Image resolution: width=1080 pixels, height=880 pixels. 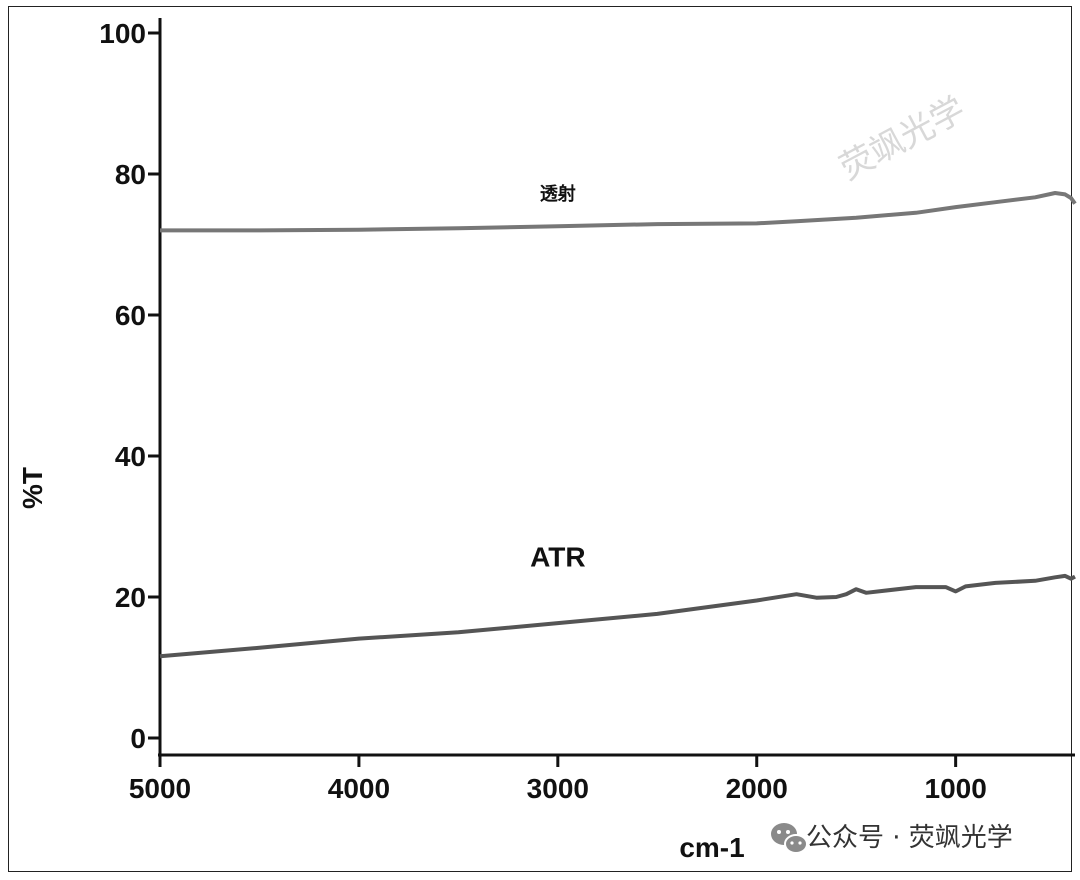 I want to click on series-line-transmission, so click(x=618, y=212).